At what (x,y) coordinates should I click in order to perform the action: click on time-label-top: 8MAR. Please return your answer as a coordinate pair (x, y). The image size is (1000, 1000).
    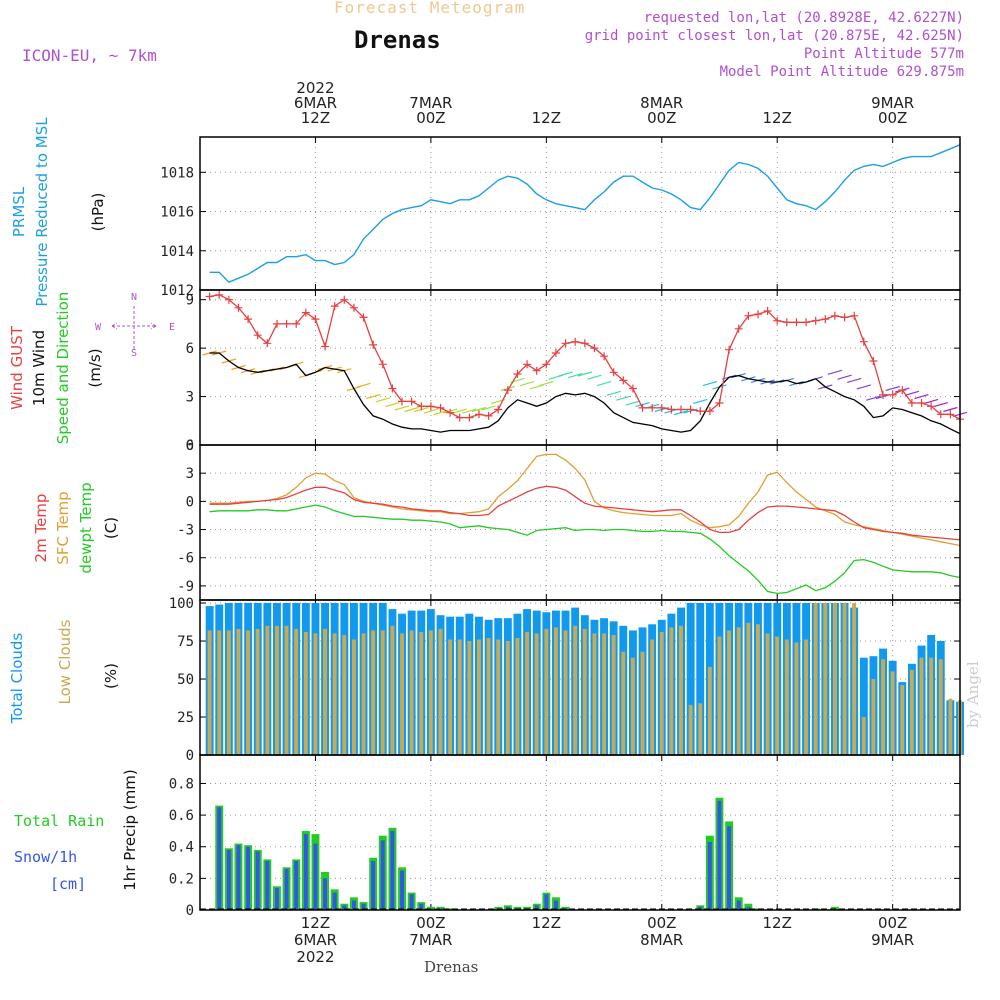
    Looking at the image, I should click on (661, 103).